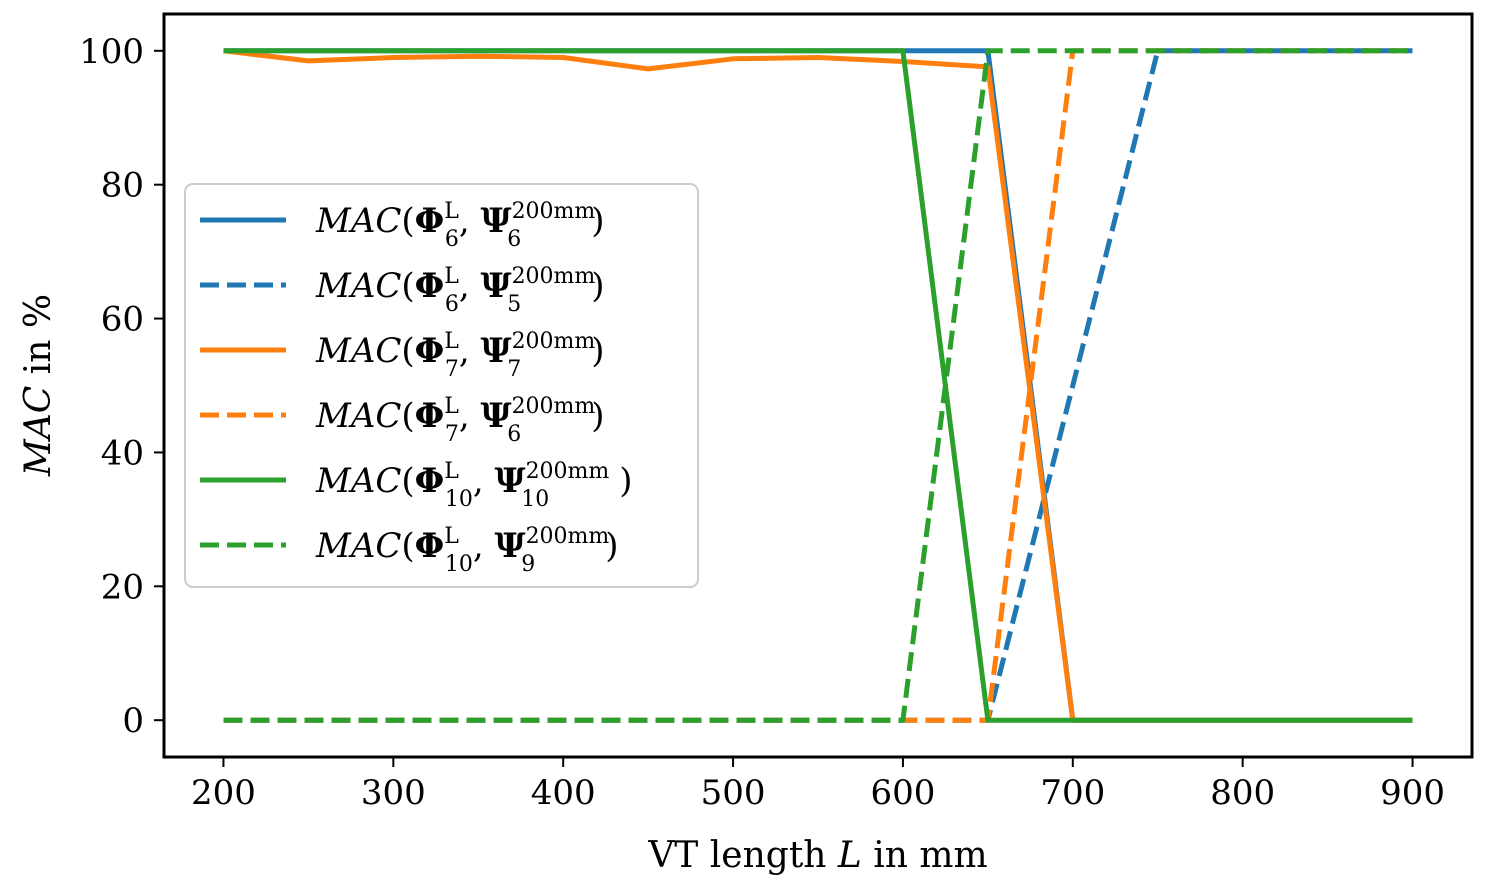 This screenshot has width=1491, height=885. I want to click on x-tick-label: 300, so click(393, 793).